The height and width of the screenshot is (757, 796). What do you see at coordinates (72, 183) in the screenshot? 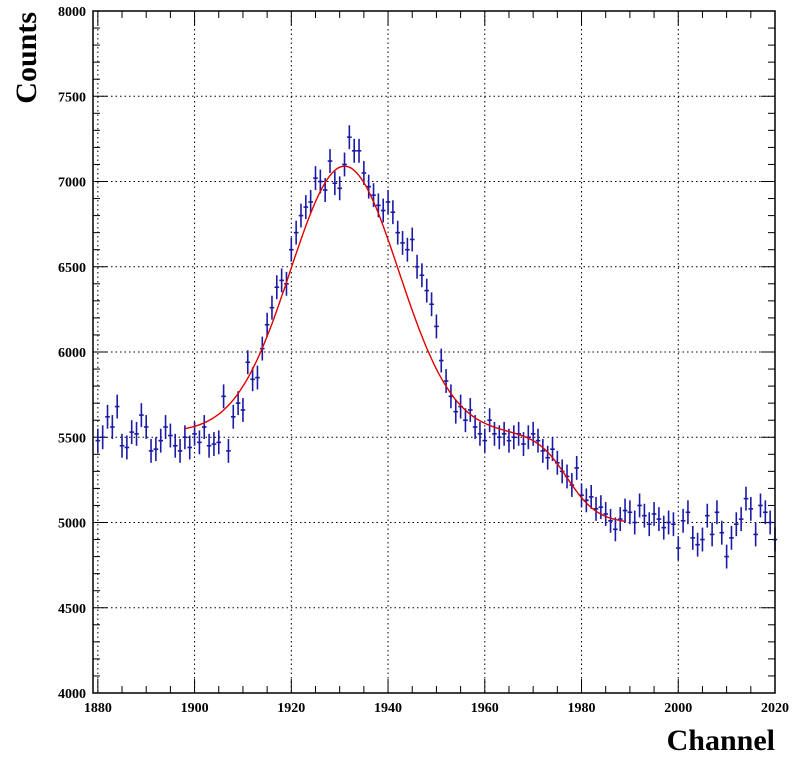
I see `y-tick-label: 7000` at bounding box center [72, 183].